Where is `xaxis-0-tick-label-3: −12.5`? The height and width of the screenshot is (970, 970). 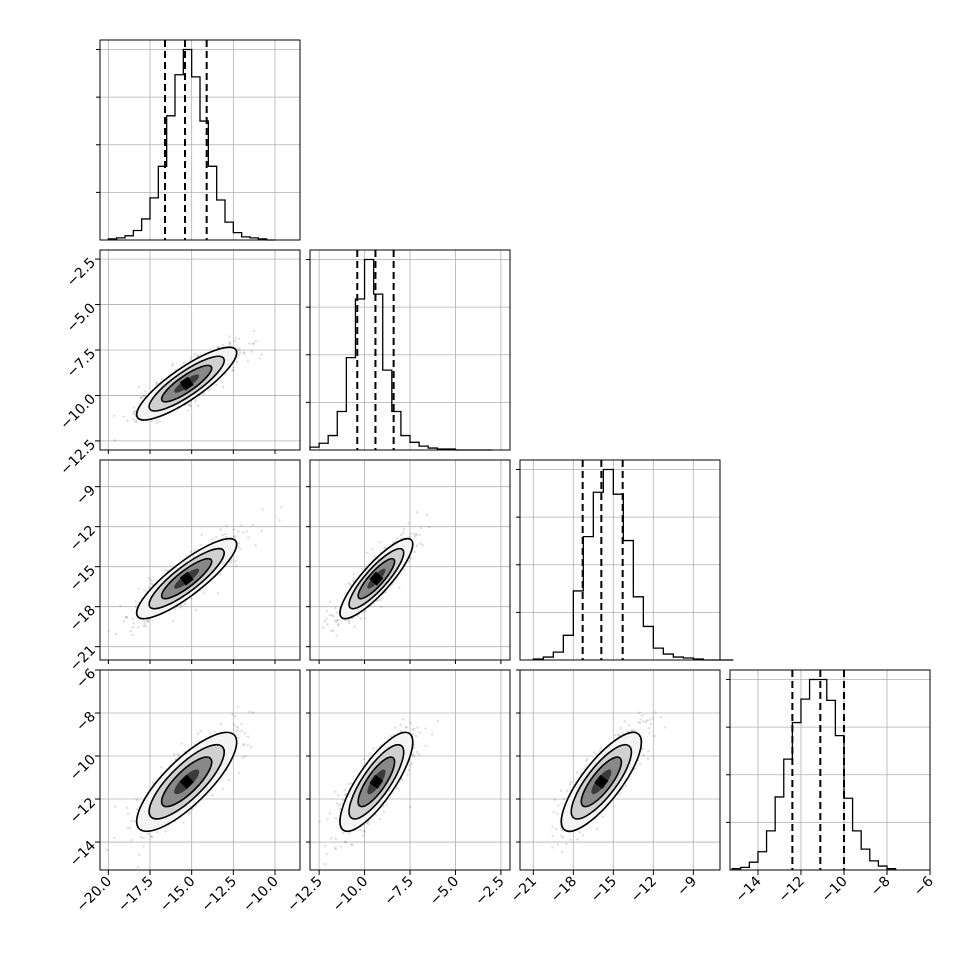 xaxis-0-tick-label-3: −12.5 is located at coordinates (220, 895).